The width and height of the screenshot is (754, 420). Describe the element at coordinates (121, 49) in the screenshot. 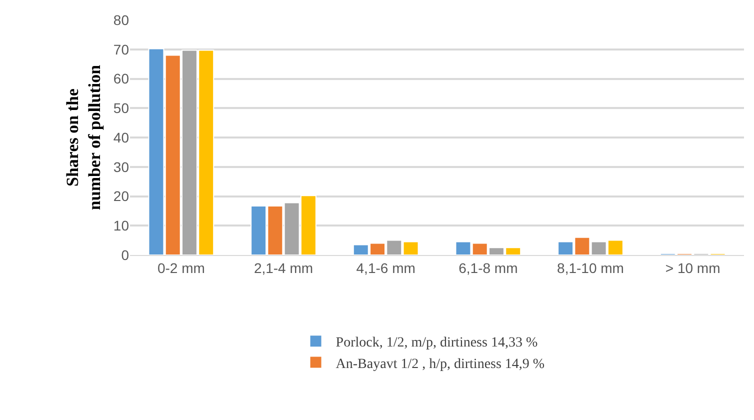

I see `y-tick-label: 70` at that location.